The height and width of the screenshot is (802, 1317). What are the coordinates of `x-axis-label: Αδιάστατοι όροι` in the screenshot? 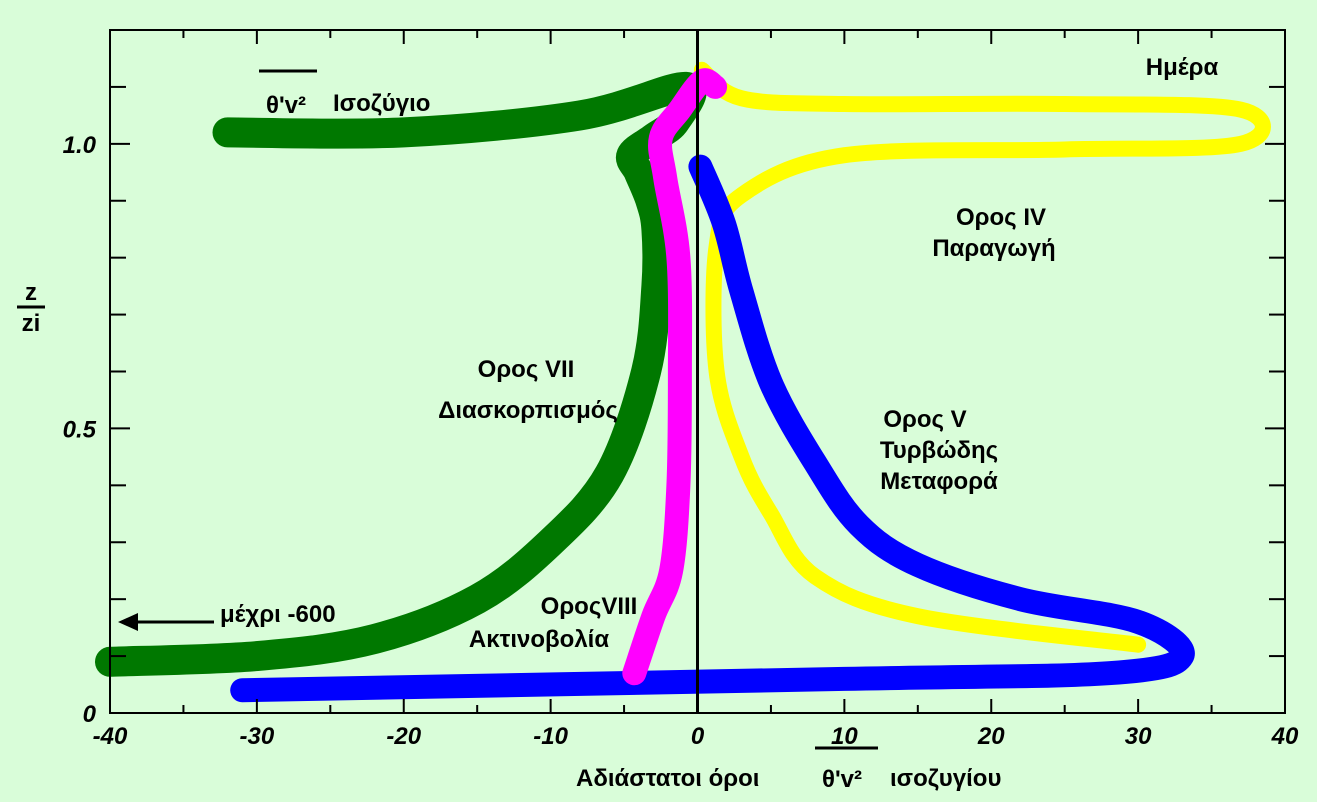 It's located at (667, 778).